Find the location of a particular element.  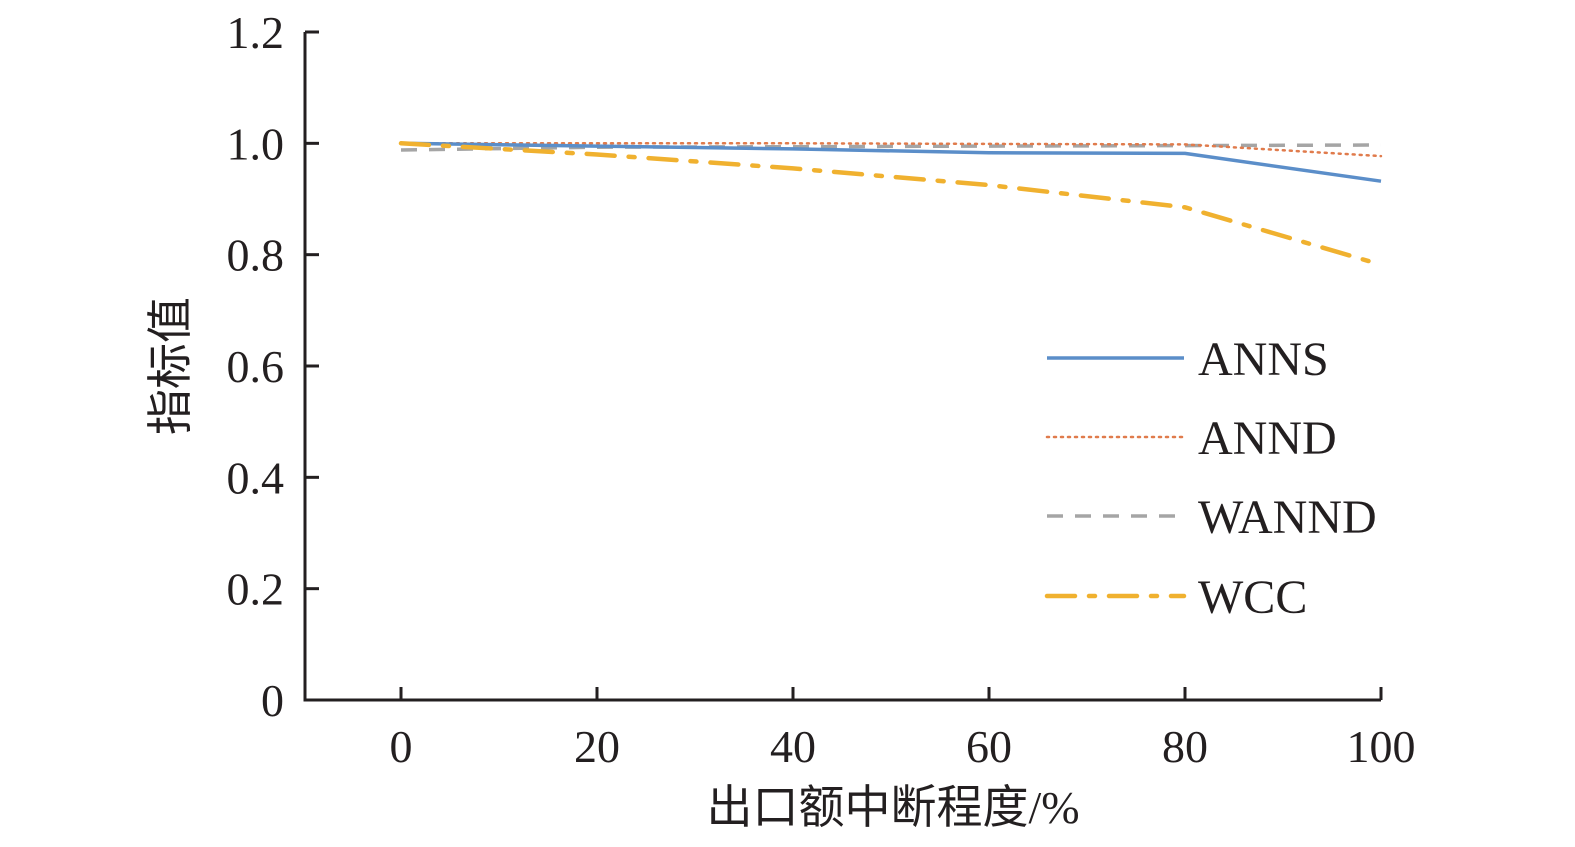

x-tick-label: 80 is located at coordinates (1185, 746).